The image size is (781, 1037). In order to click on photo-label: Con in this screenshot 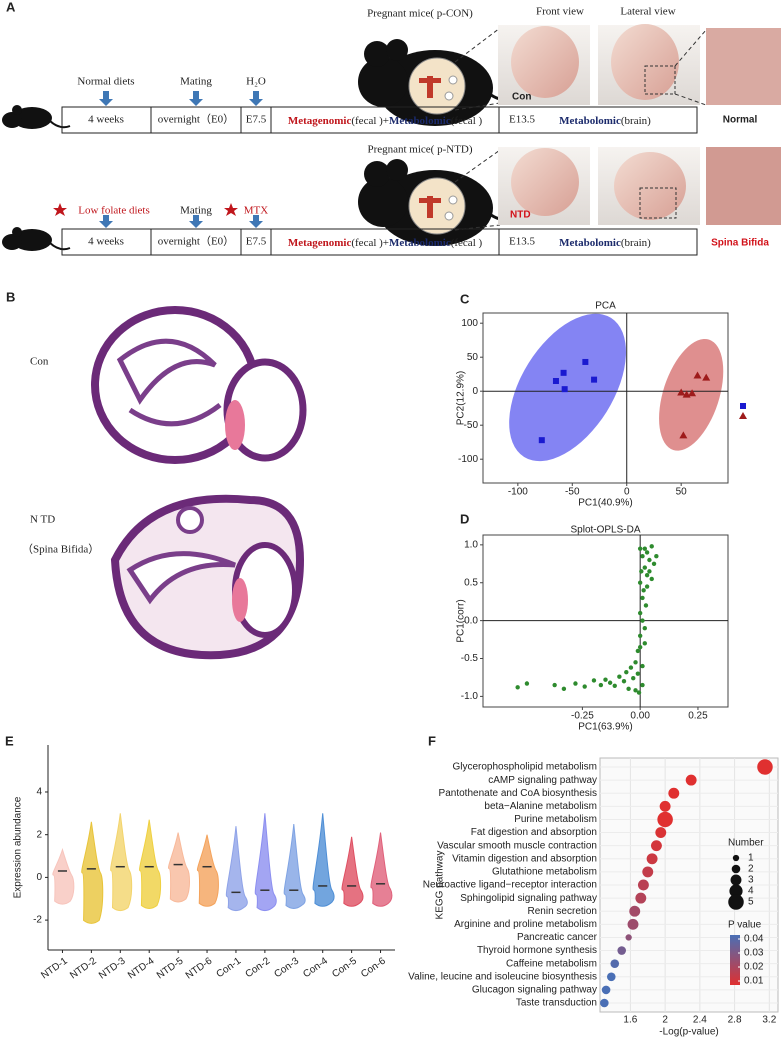, I will do `click(521, 97)`.